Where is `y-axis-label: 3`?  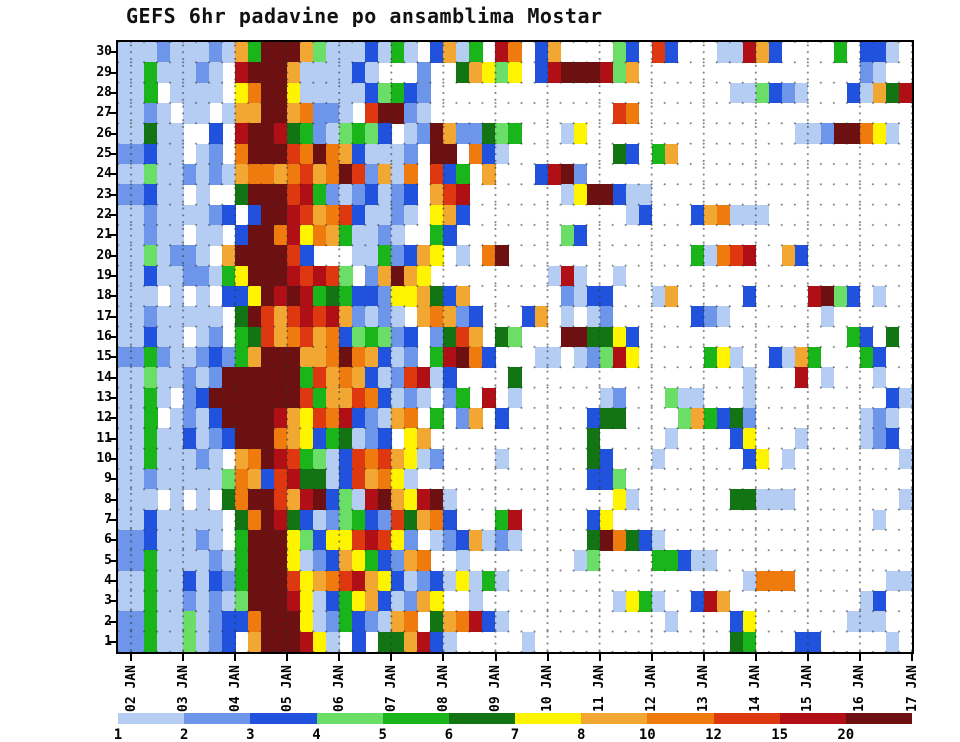 y-axis-label: 3 is located at coordinates (108, 601).